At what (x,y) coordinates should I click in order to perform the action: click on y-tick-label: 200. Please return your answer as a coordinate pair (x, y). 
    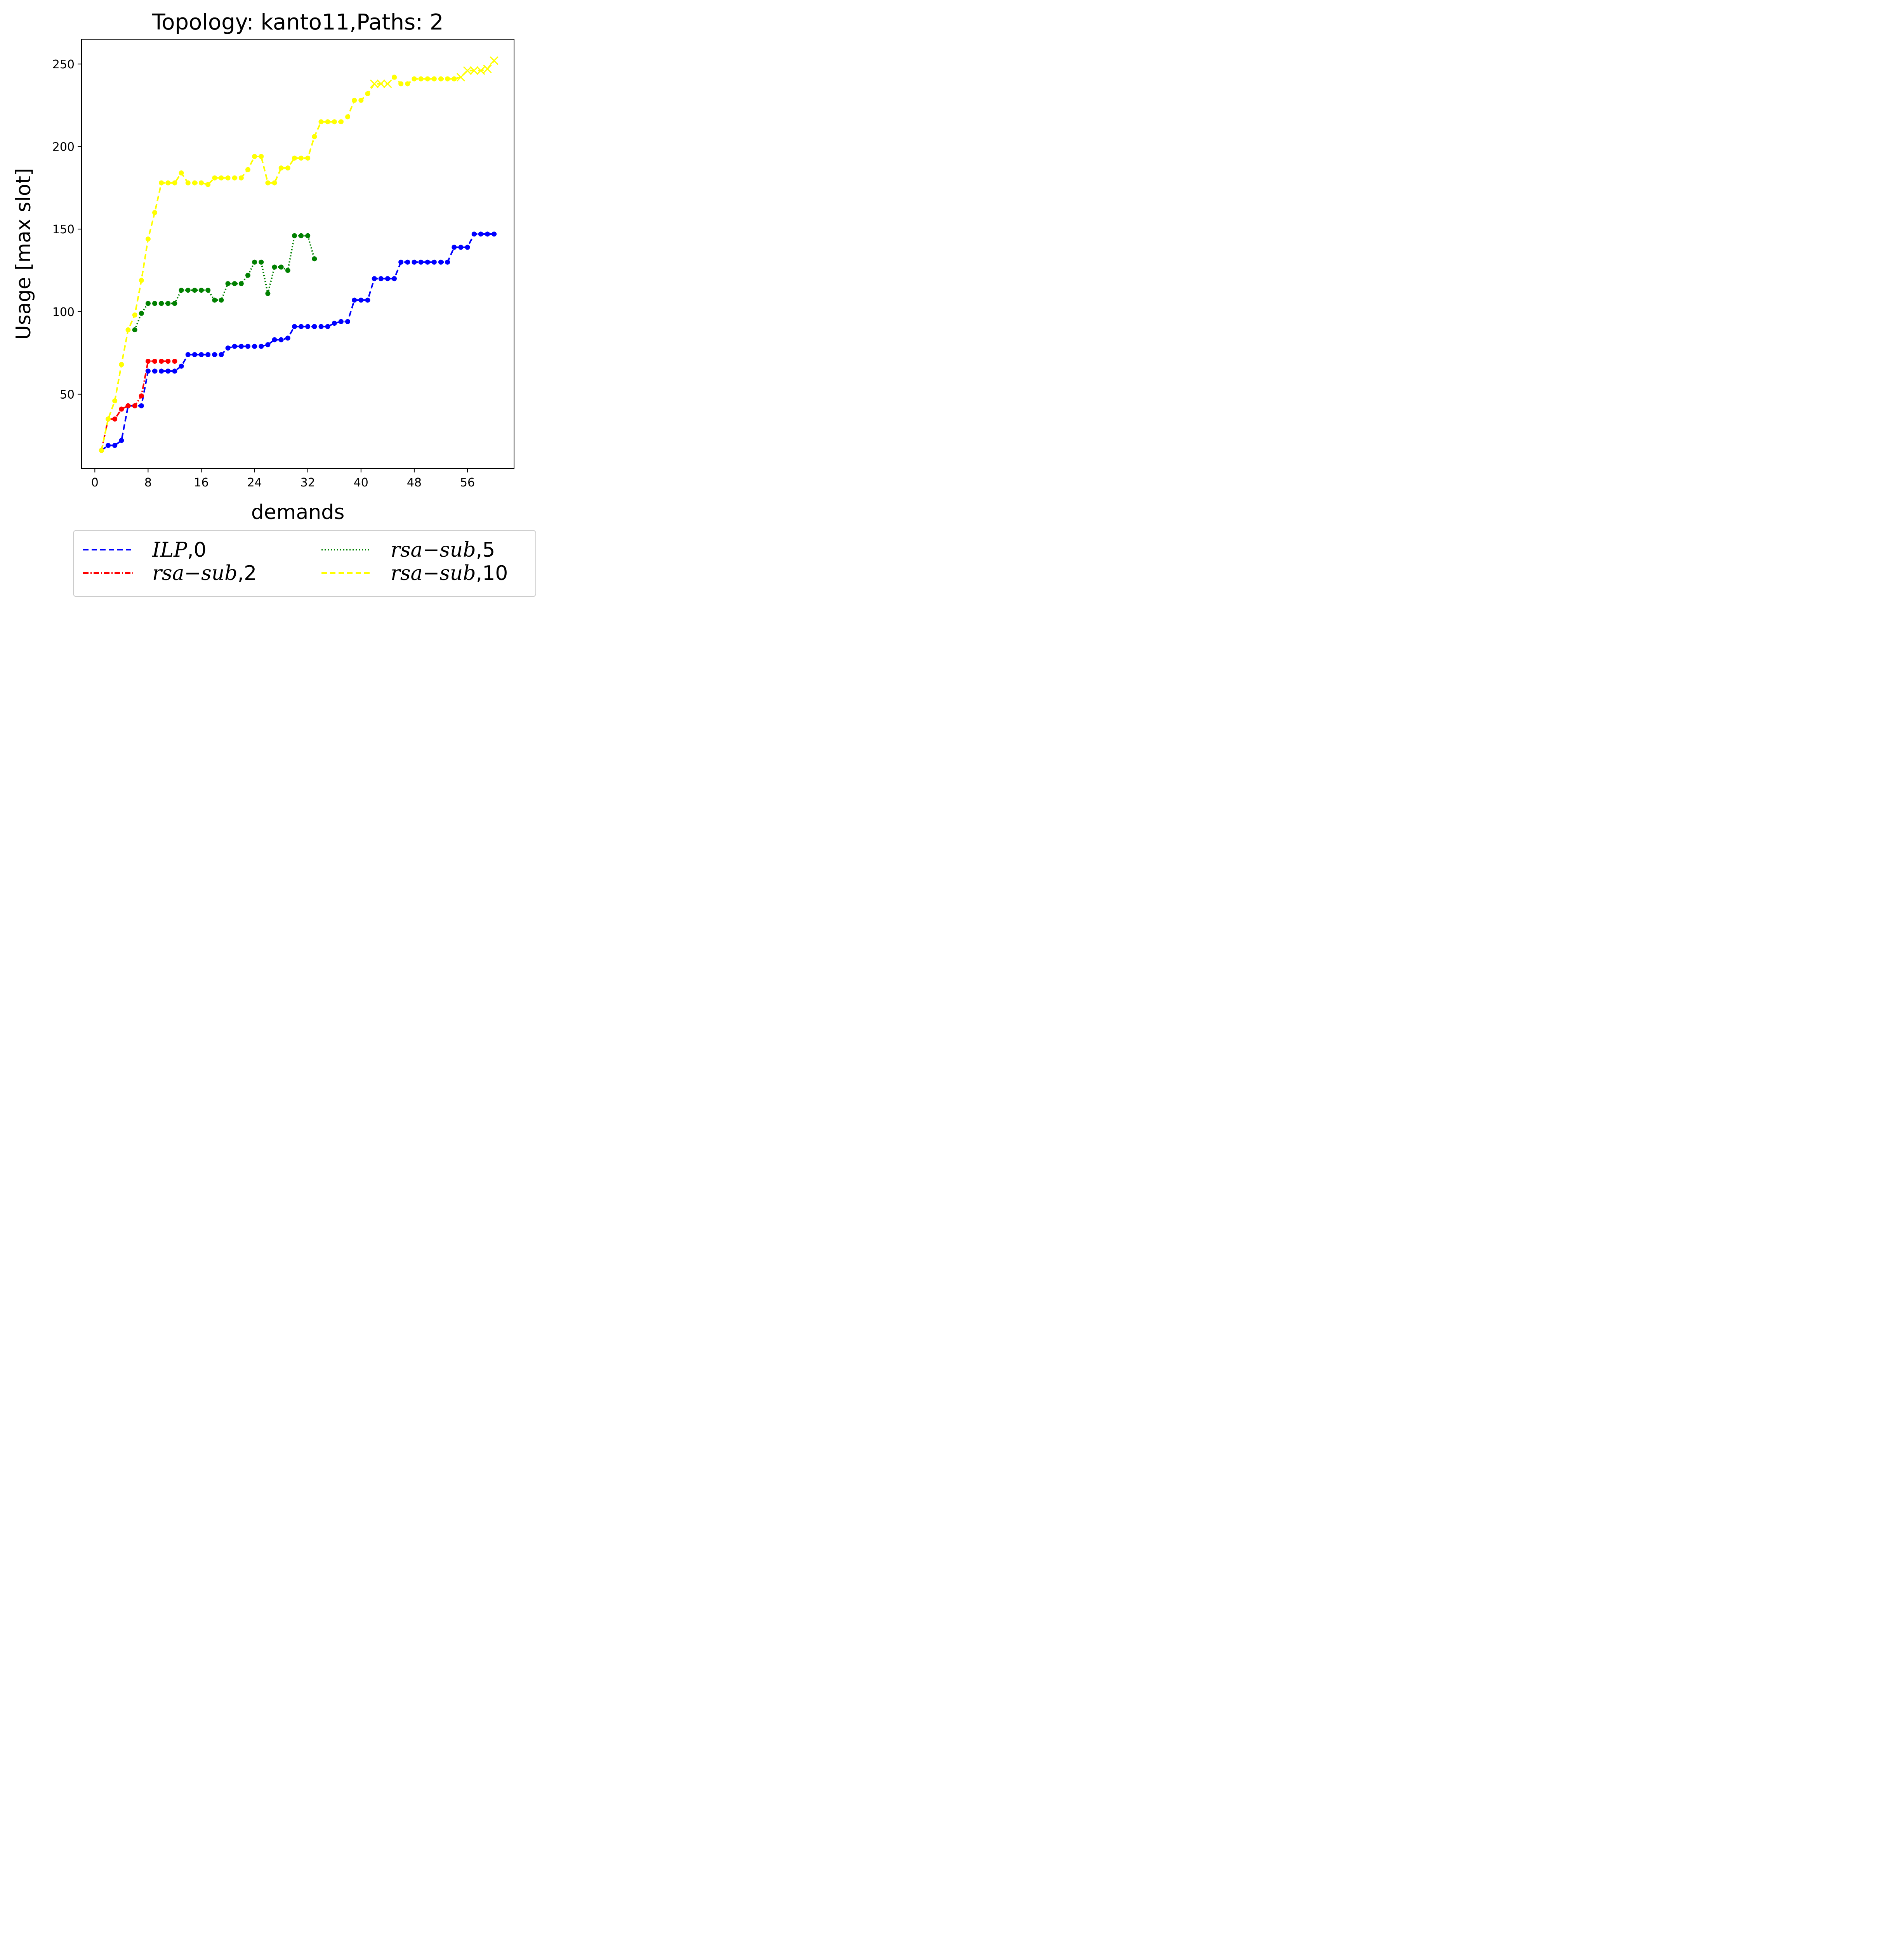
    Looking at the image, I should click on (63, 147).